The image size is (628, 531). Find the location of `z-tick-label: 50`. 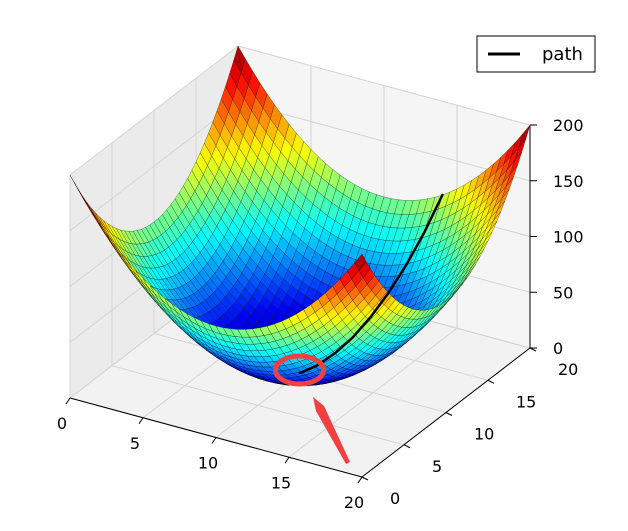

z-tick-label: 50 is located at coordinates (563, 292).